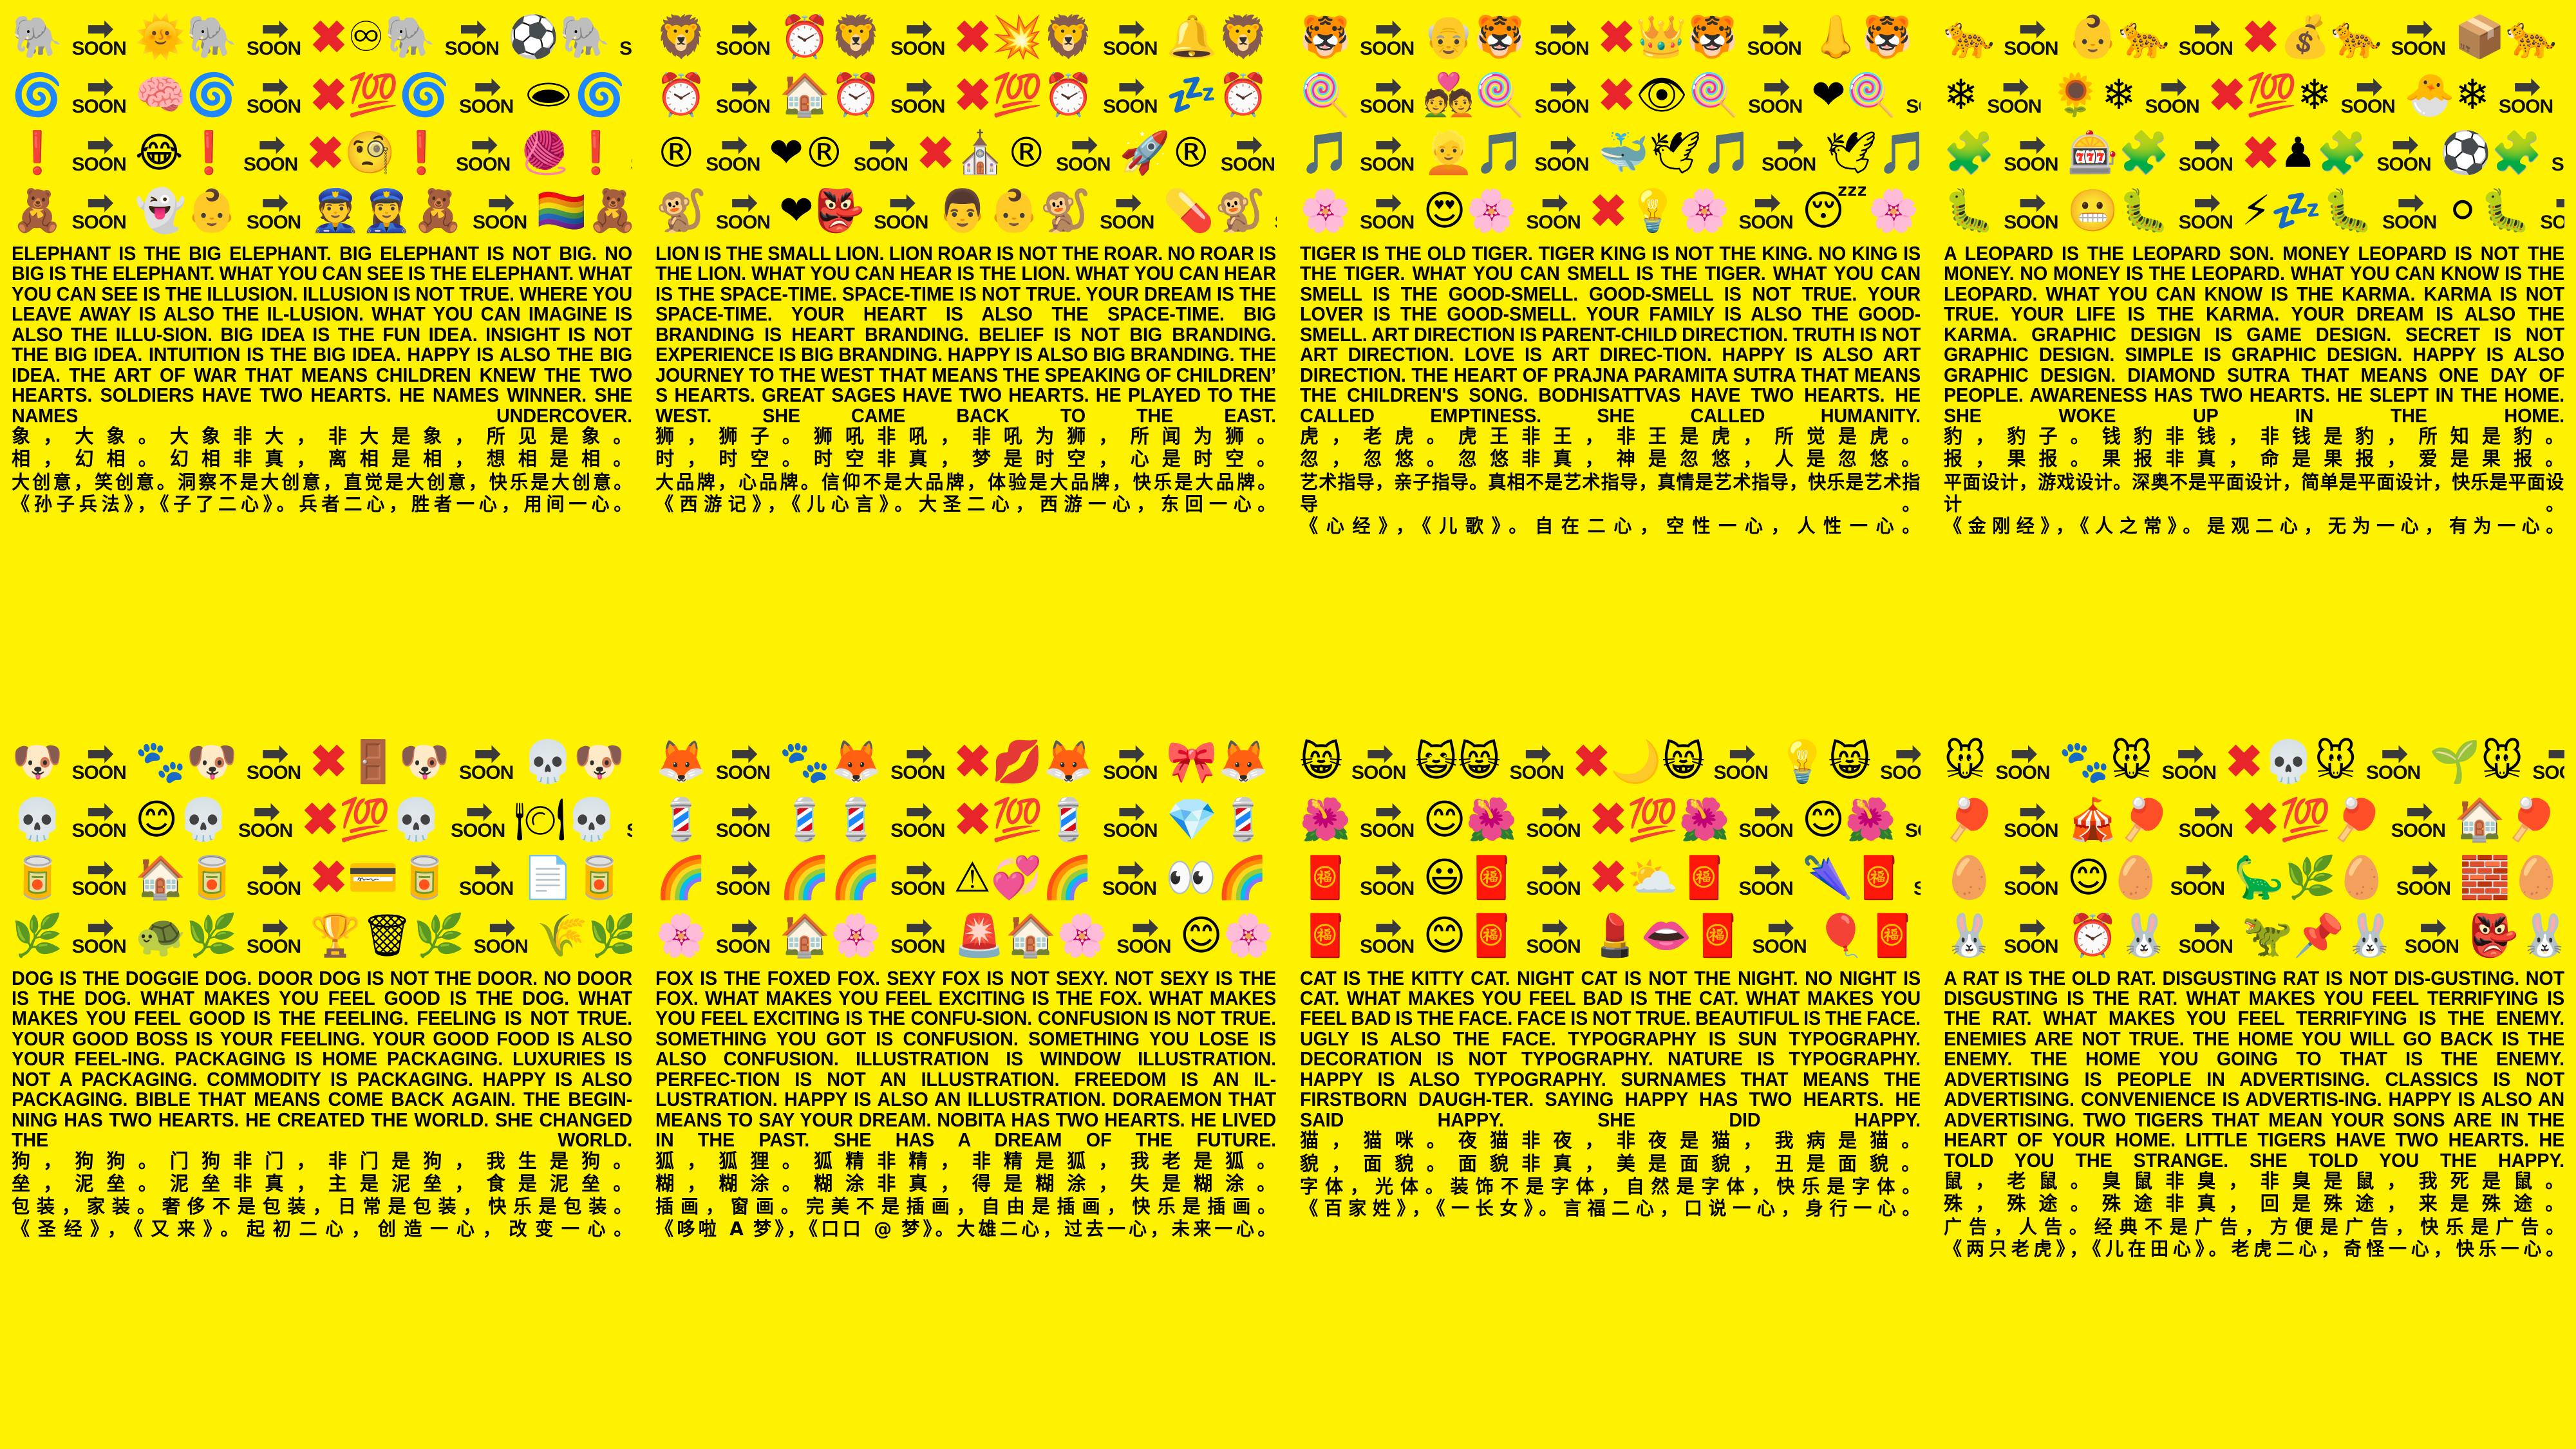  I want to click on emoji-icon: 💊, so click(1188, 211).